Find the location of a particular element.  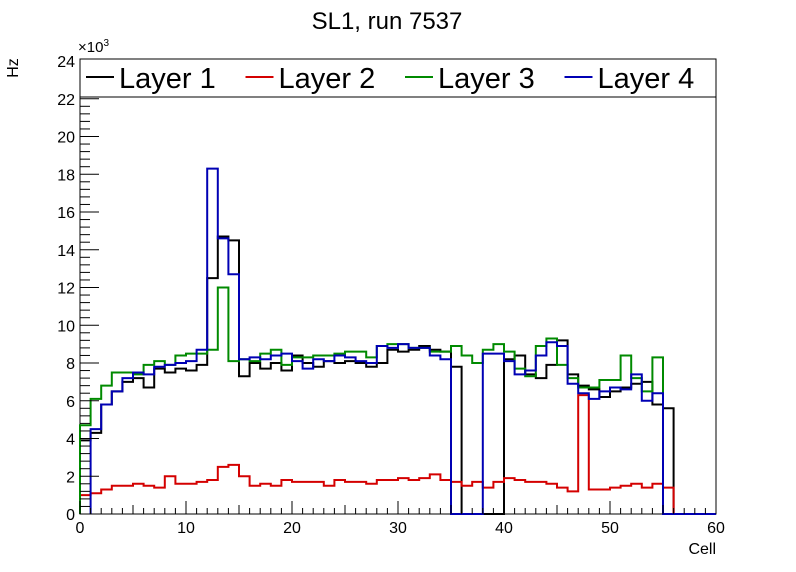

x-tick-label: 40 is located at coordinates (504, 528).